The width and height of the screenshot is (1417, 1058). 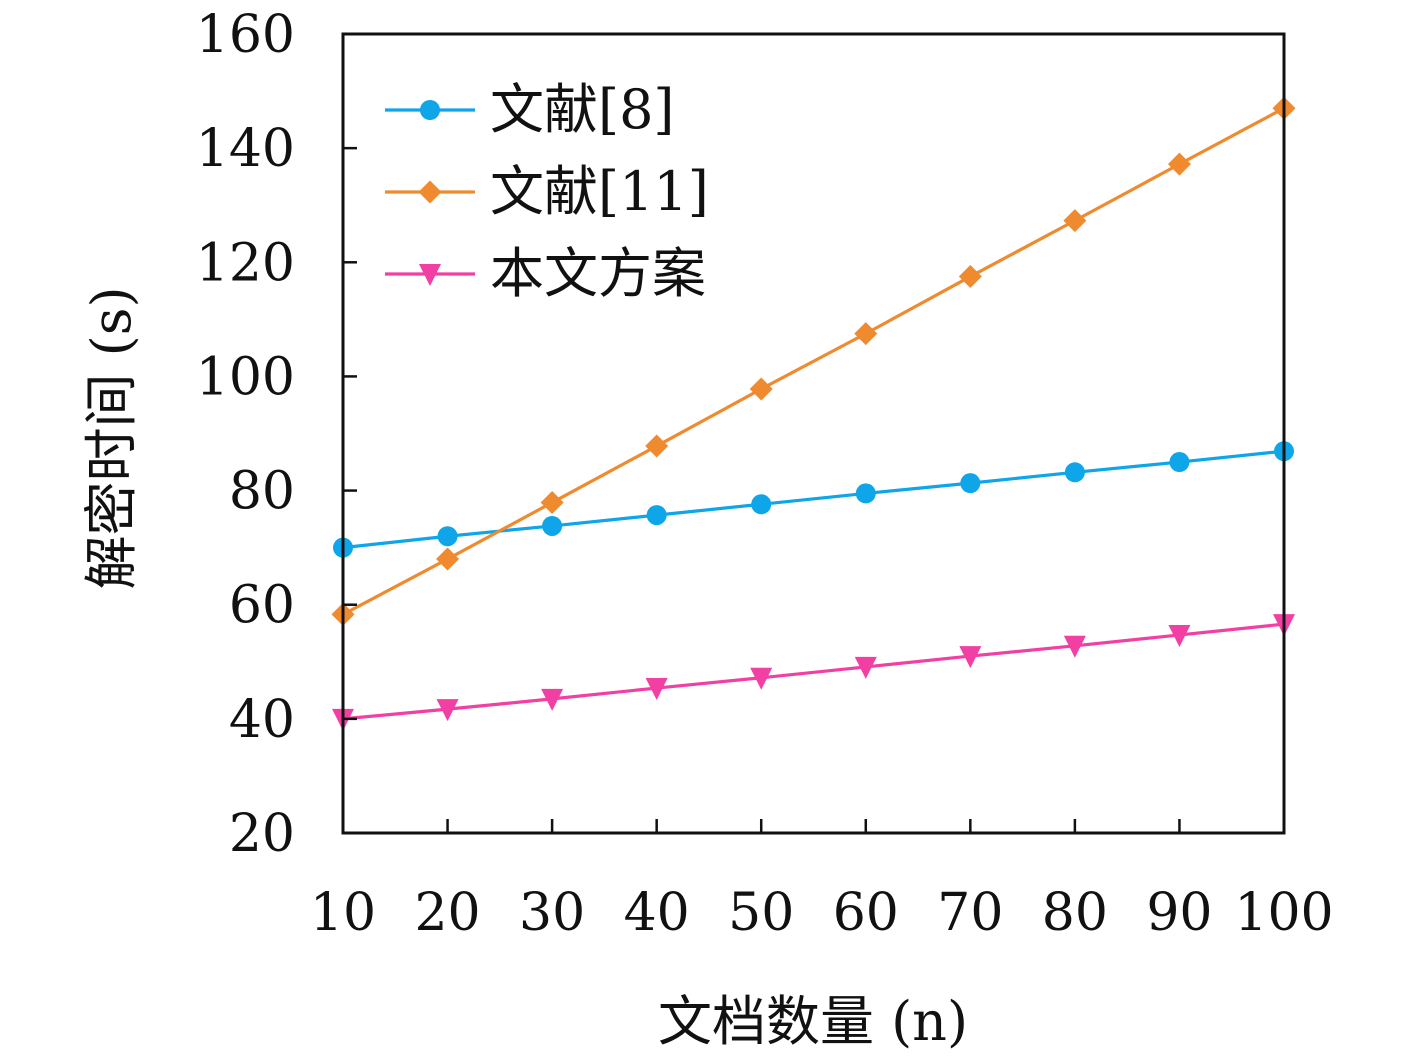 What do you see at coordinates (245, 377) in the screenshot?
I see `y-tick-label: 100` at bounding box center [245, 377].